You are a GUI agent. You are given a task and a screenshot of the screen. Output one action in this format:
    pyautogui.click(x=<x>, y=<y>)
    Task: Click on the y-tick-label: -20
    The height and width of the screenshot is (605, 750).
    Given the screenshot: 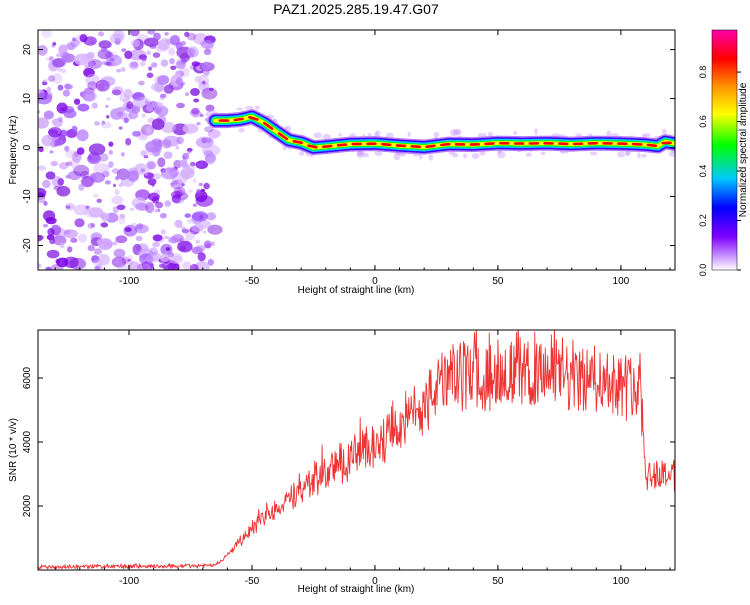 What is the action you would take?
    pyautogui.click(x=27, y=245)
    